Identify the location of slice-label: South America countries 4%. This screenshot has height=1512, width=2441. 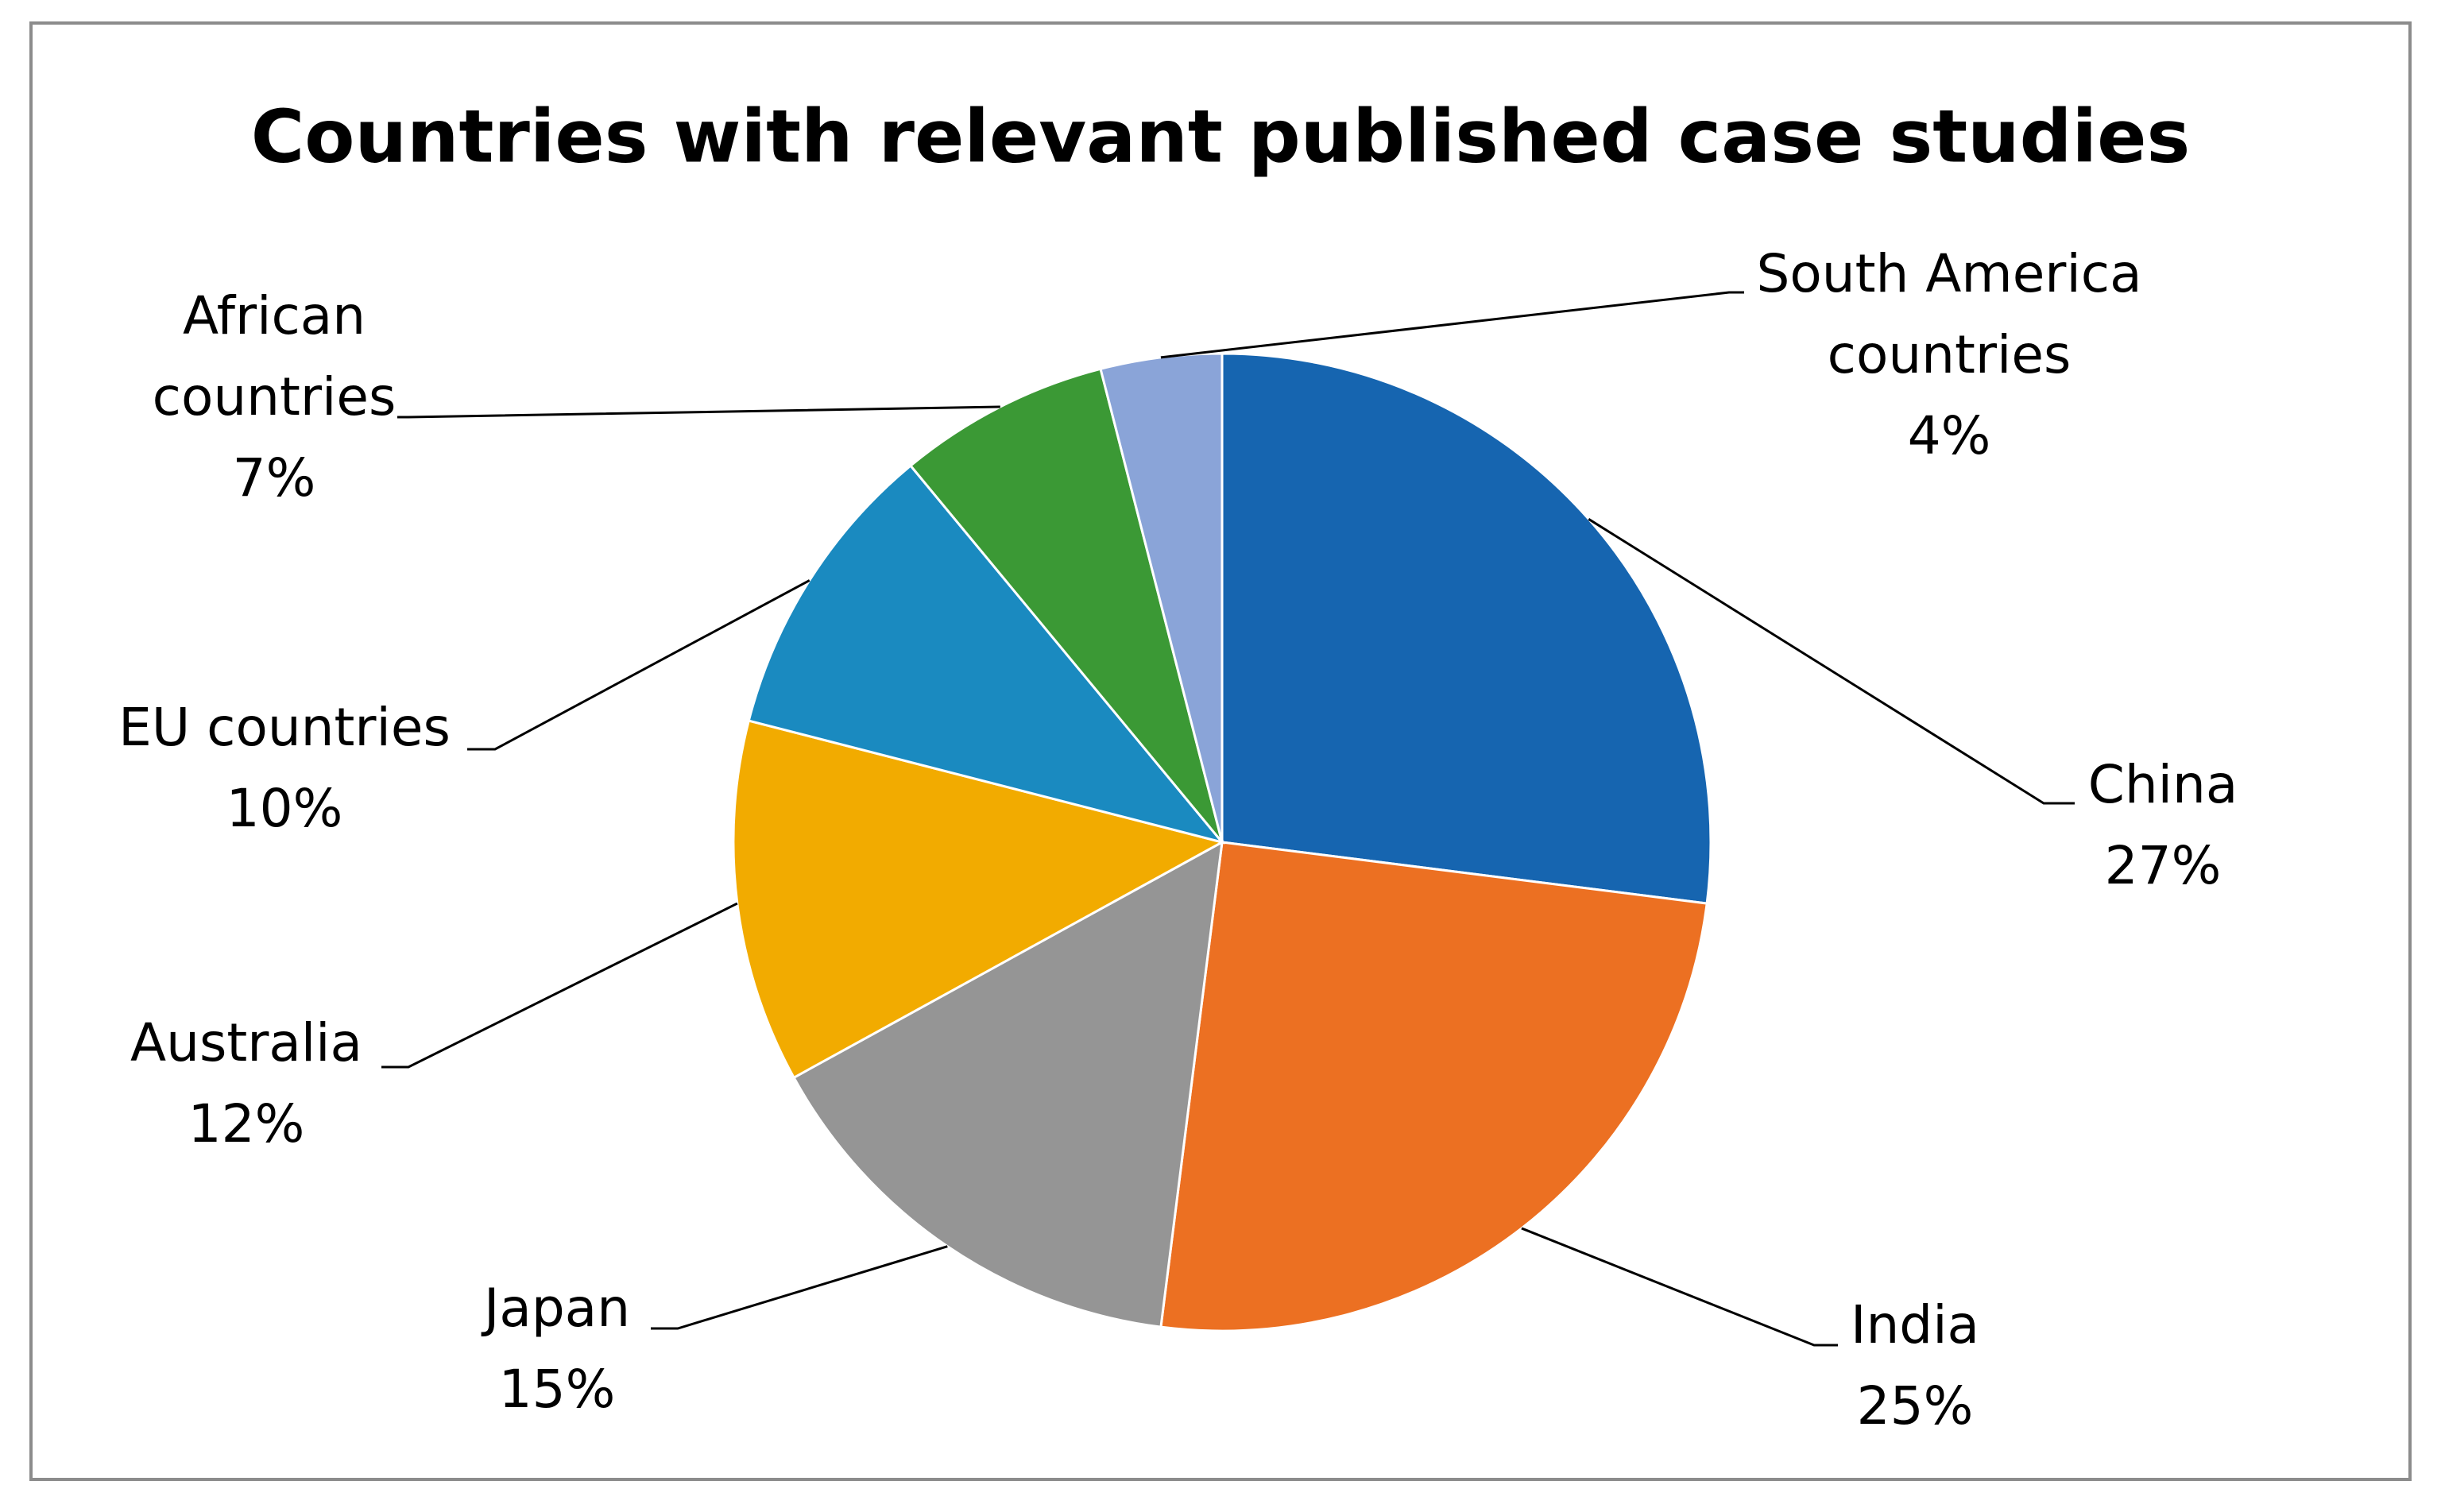
(1950, 355).